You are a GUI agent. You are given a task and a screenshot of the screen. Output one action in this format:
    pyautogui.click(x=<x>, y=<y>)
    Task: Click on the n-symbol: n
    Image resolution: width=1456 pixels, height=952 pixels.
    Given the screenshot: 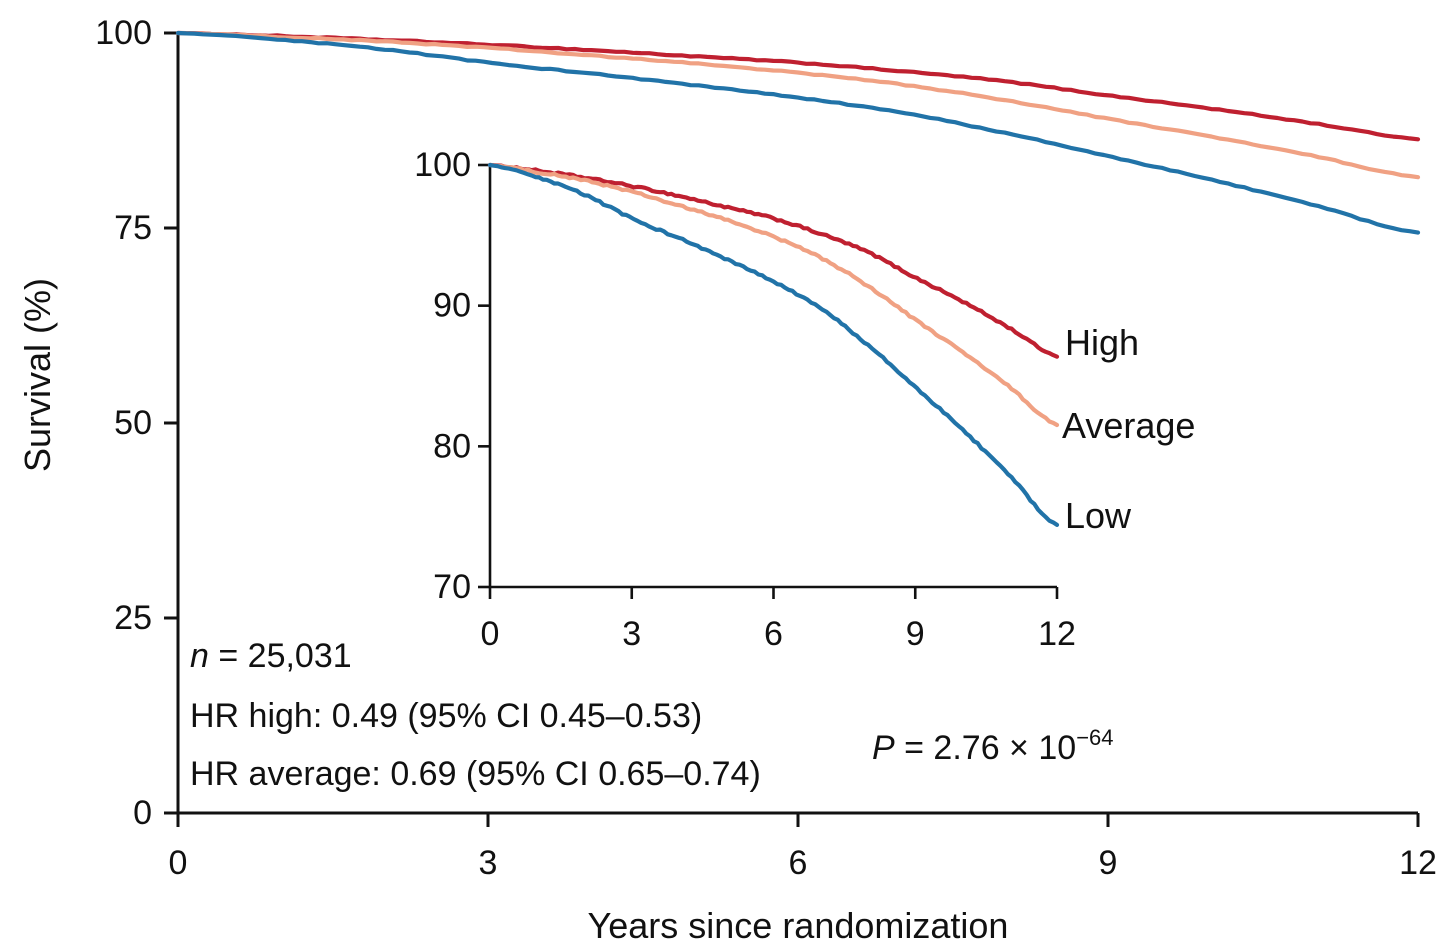 What is the action you would take?
    pyautogui.click(x=199, y=656)
    